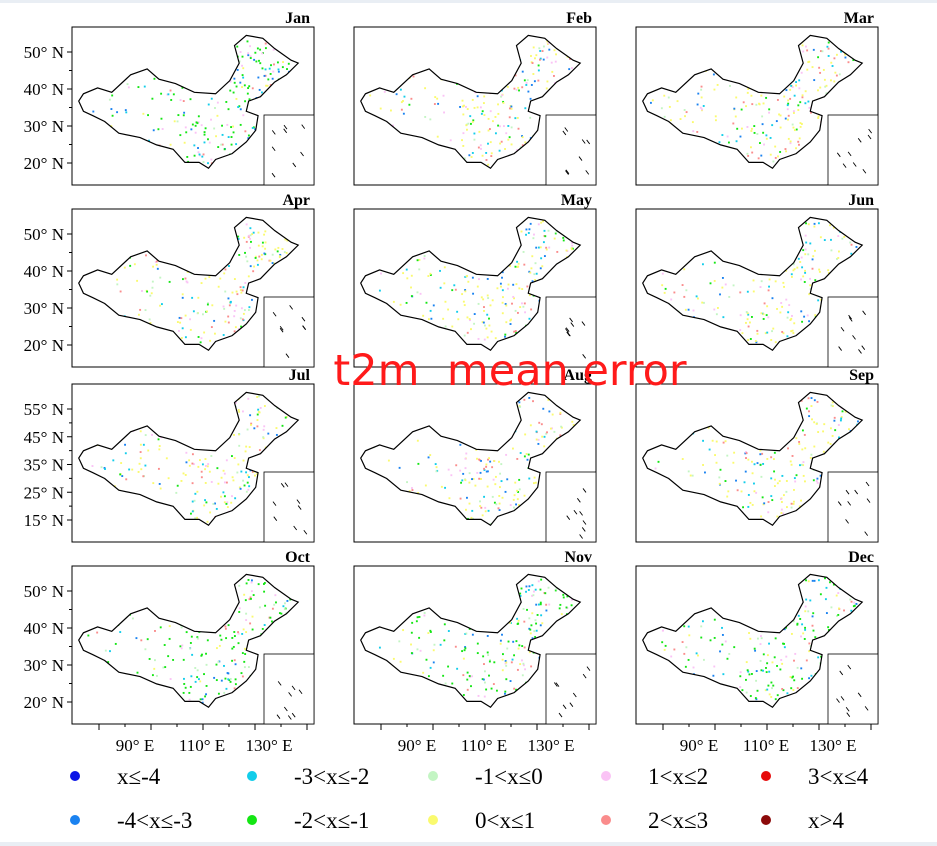 The image size is (937, 846). I want to click on y-tick-label: 25° N, so click(44, 492).